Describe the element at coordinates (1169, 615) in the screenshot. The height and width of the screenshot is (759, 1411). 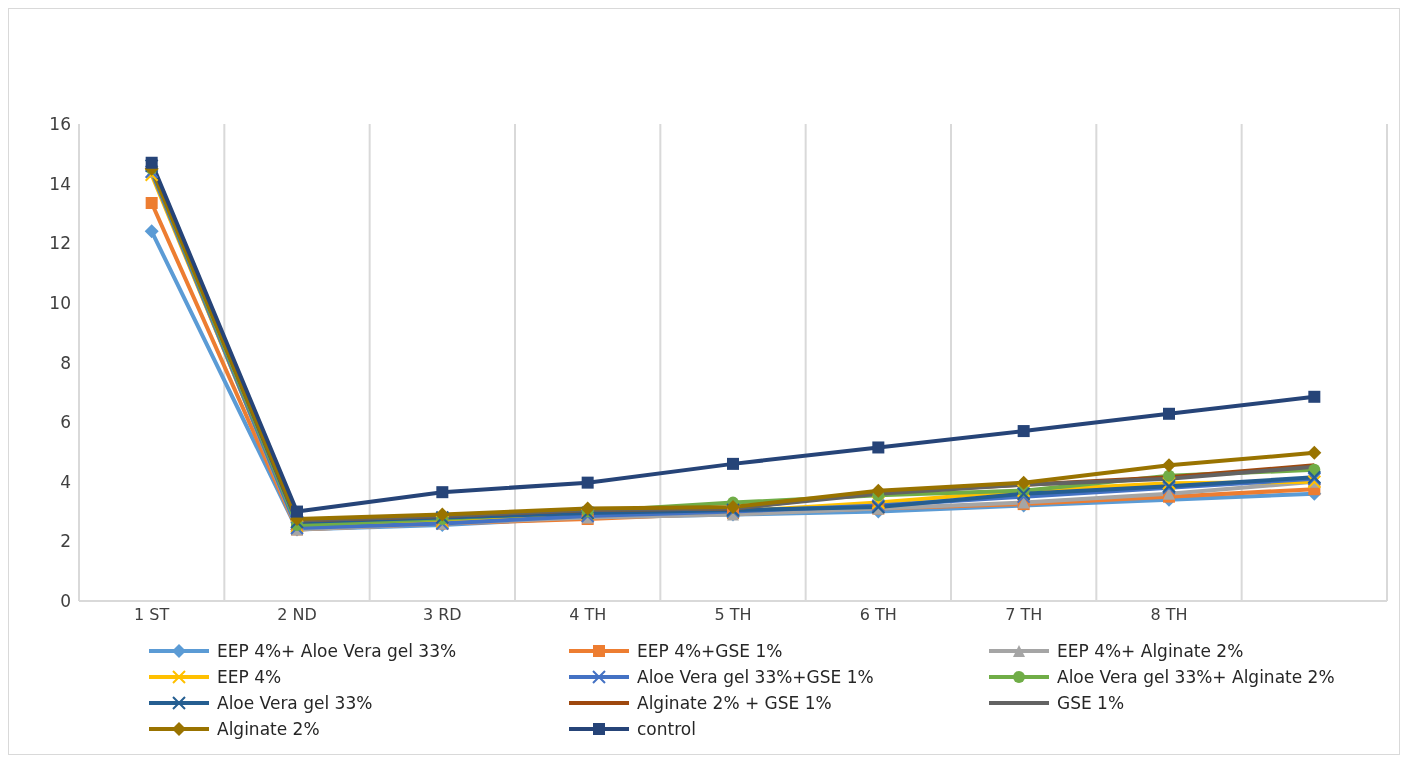
I see `x-tick-label: 8 TH` at that location.